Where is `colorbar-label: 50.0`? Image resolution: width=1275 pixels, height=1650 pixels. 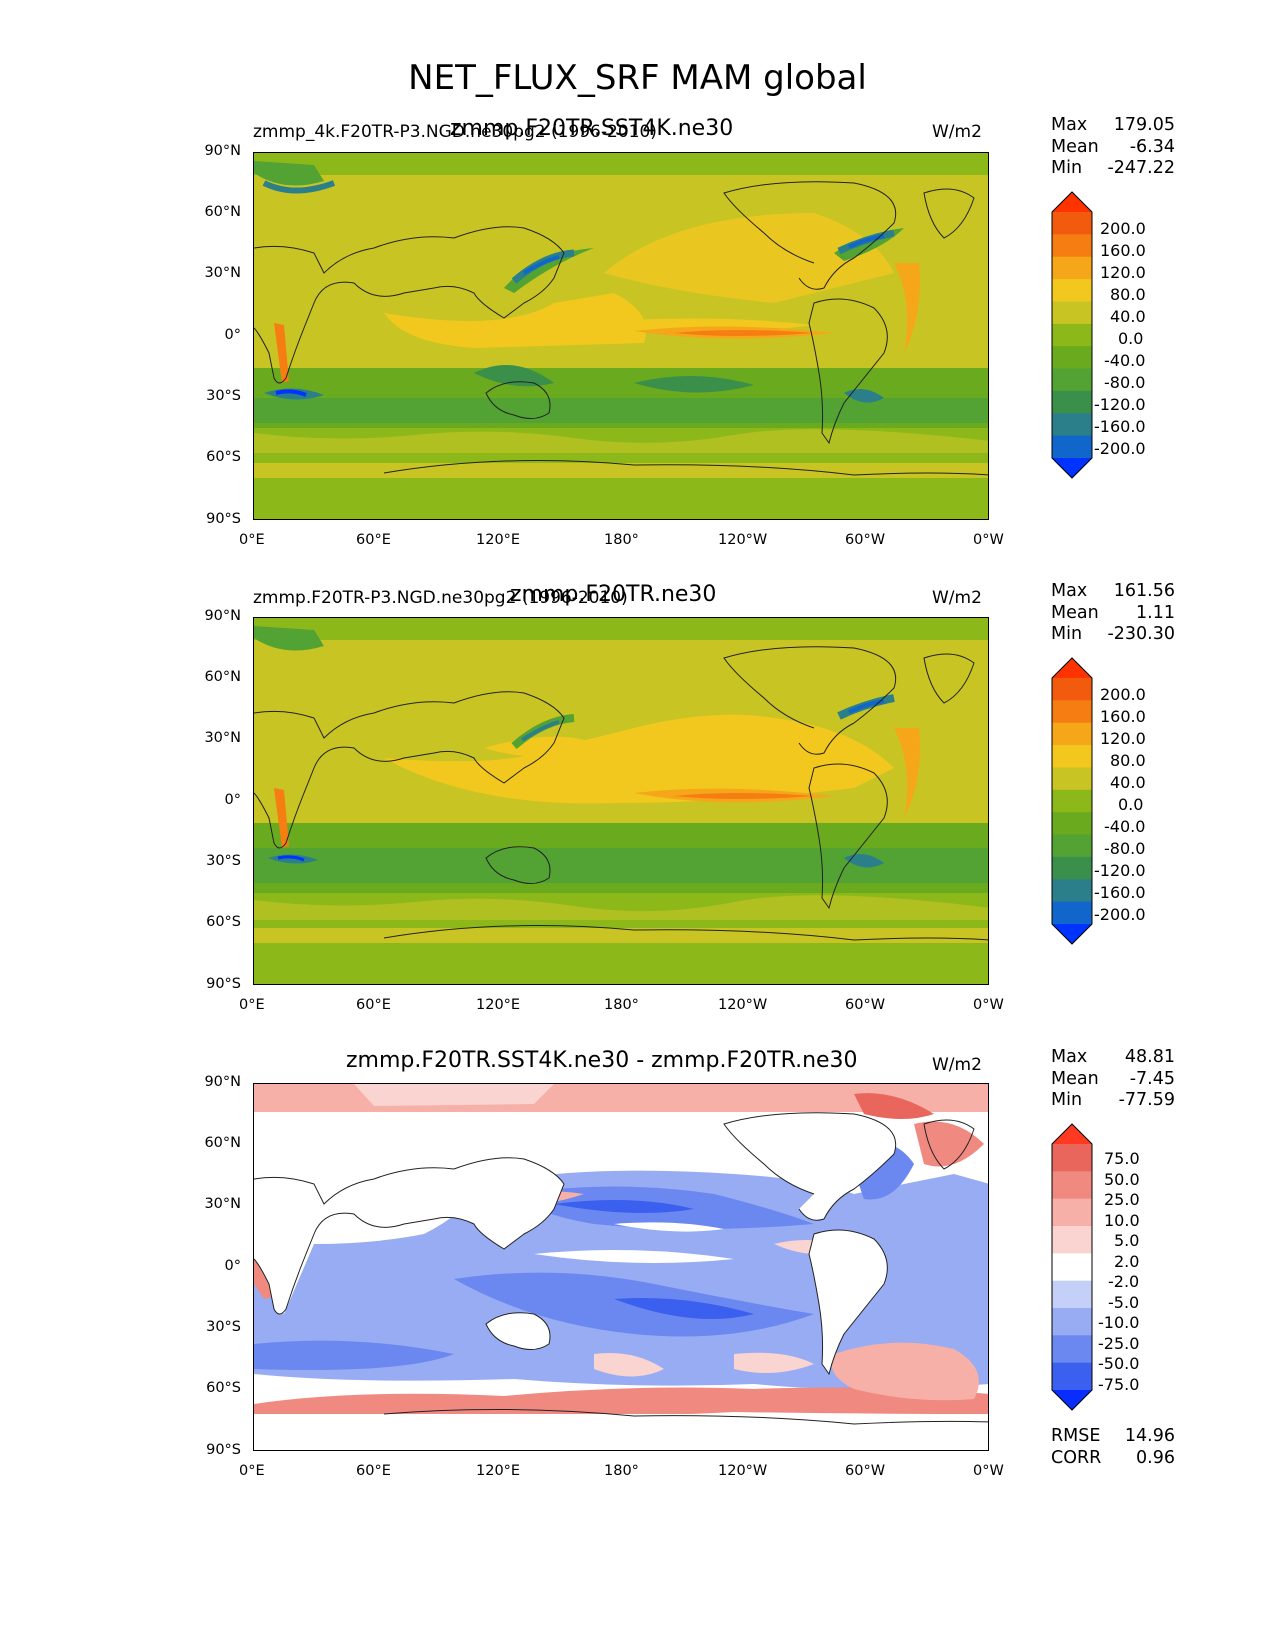 colorbar-label: 50.0 is located at coordinates (1122, 1179).